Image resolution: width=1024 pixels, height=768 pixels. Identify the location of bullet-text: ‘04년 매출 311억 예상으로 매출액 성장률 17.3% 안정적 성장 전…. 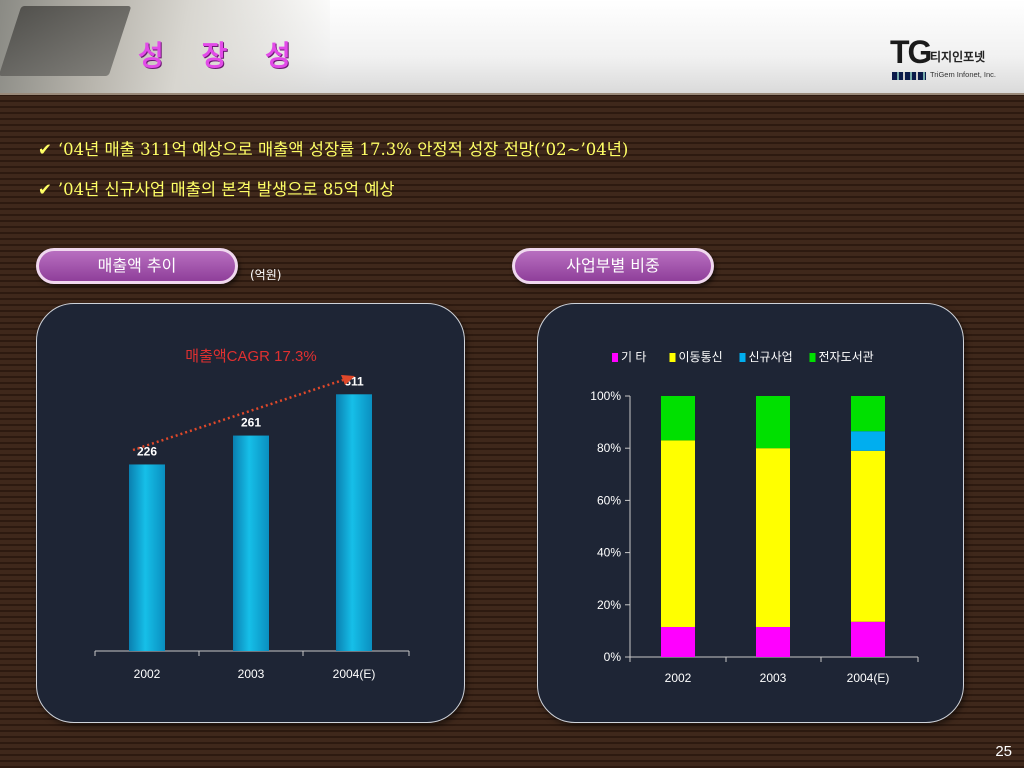
(343, 149).